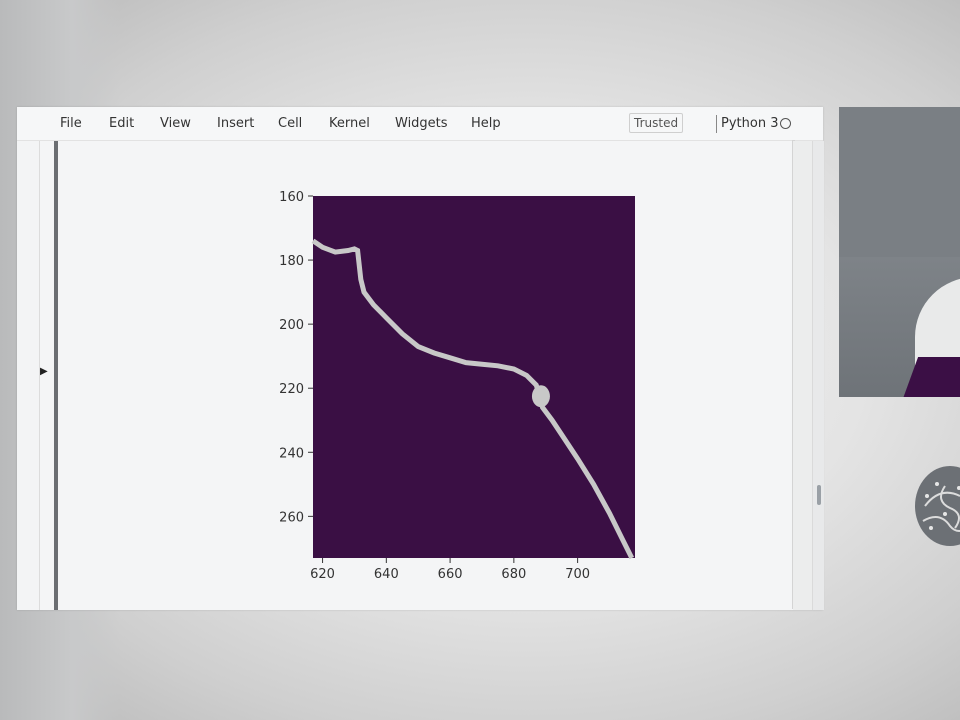  I want to click on kernel-separator, so click(716, 124).